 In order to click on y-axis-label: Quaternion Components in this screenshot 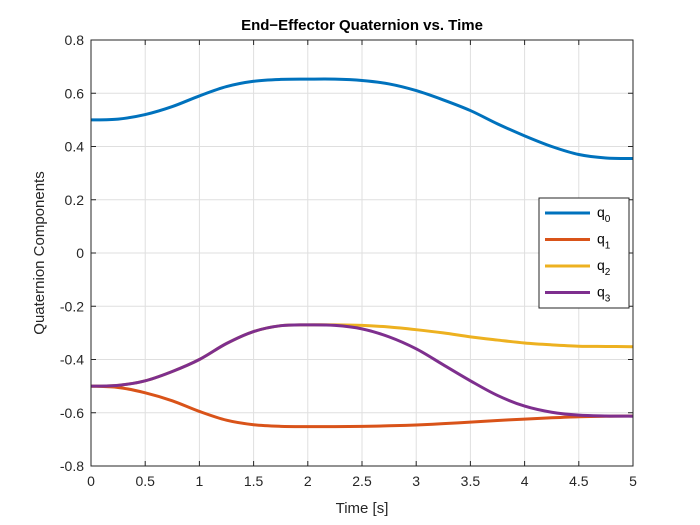, I will do `click(39, 252)`.